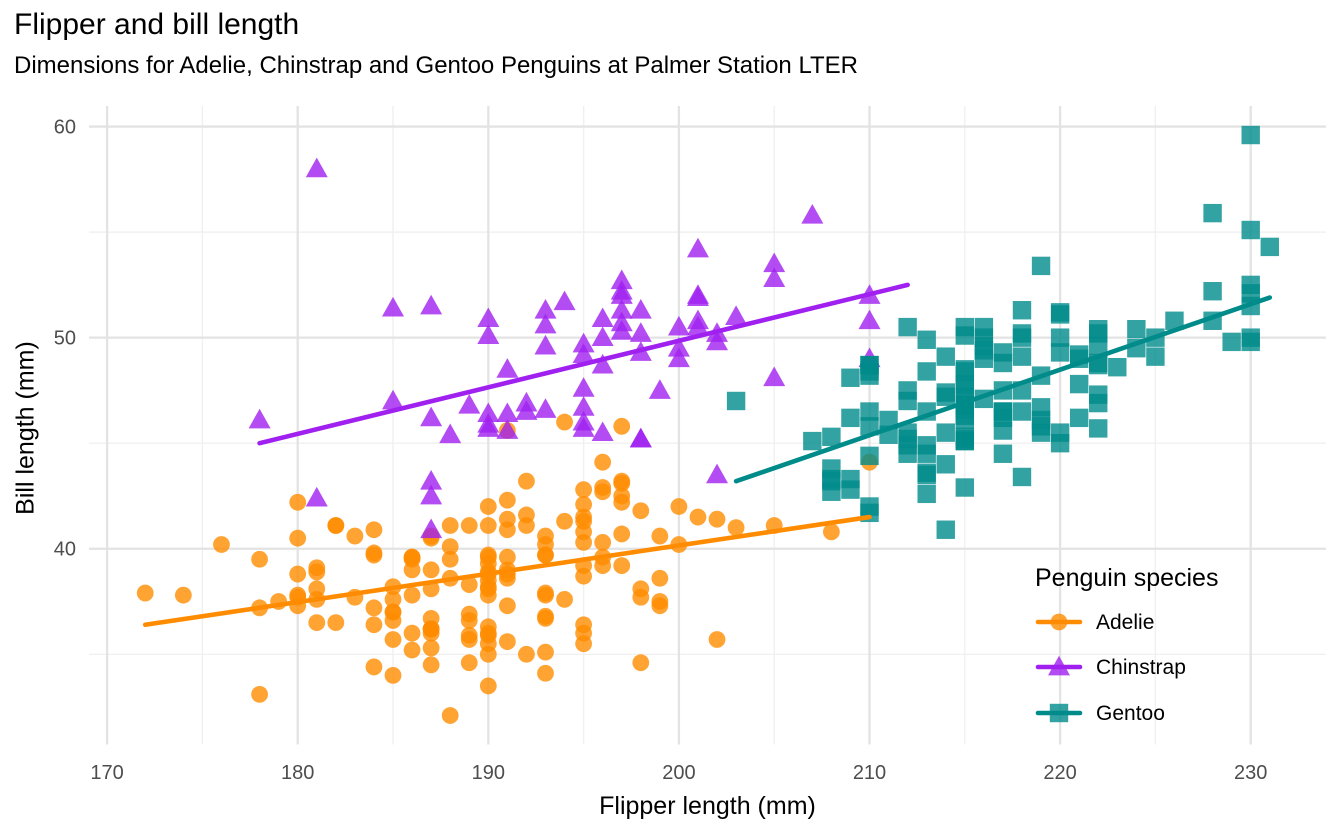 This screenshot has height=830, width=1344. What do you see at coordinates (1059, 622) in the screenshot?
I see `legend-key-marker-adelie` at bounding box center [1059, 622].